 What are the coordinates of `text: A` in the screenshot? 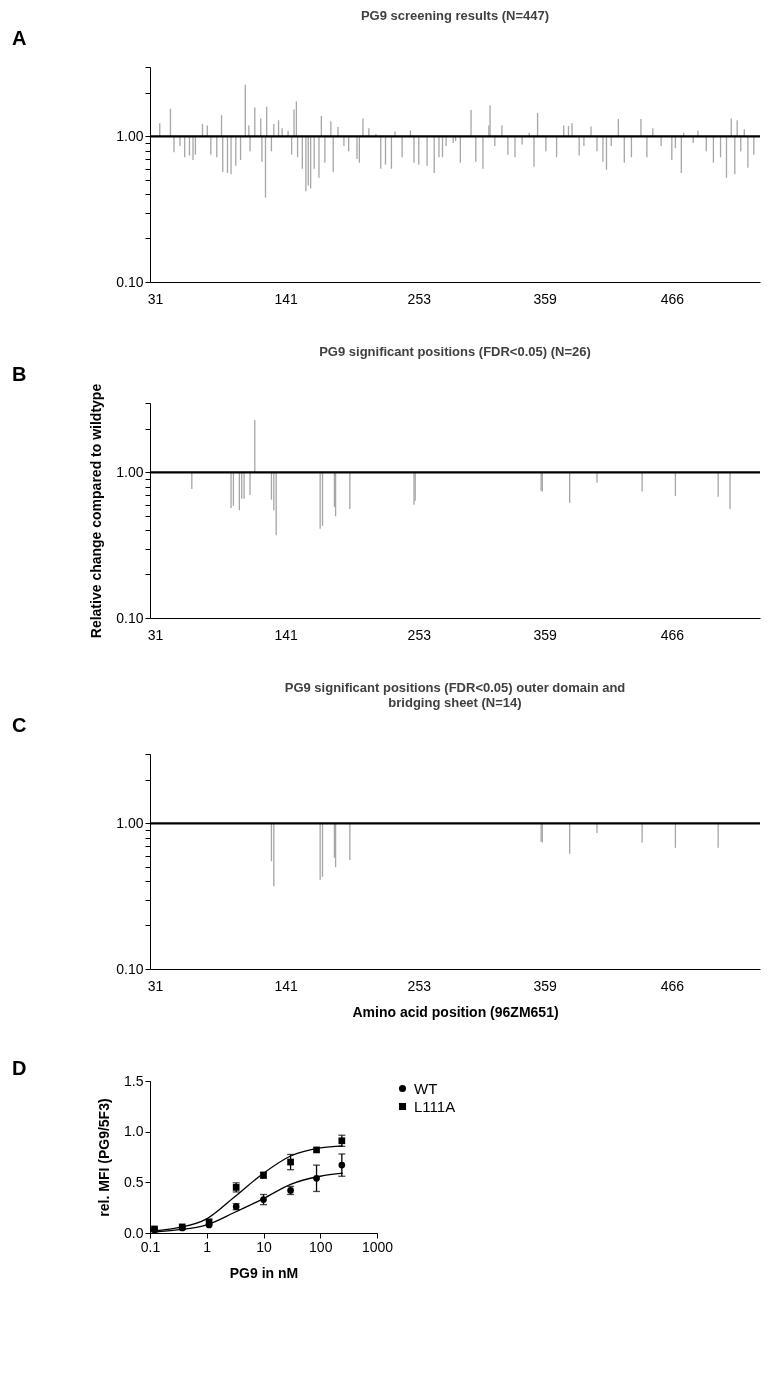 It's located at (19, 38).